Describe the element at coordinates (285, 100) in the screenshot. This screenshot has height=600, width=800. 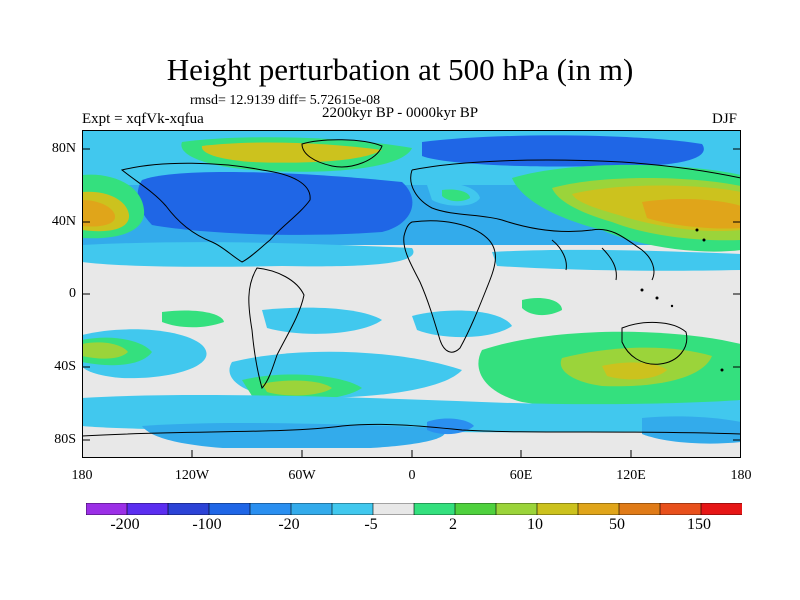
I see `stats-text: rmsd= 12.9139 diff= 5.72615e-08` at that location.